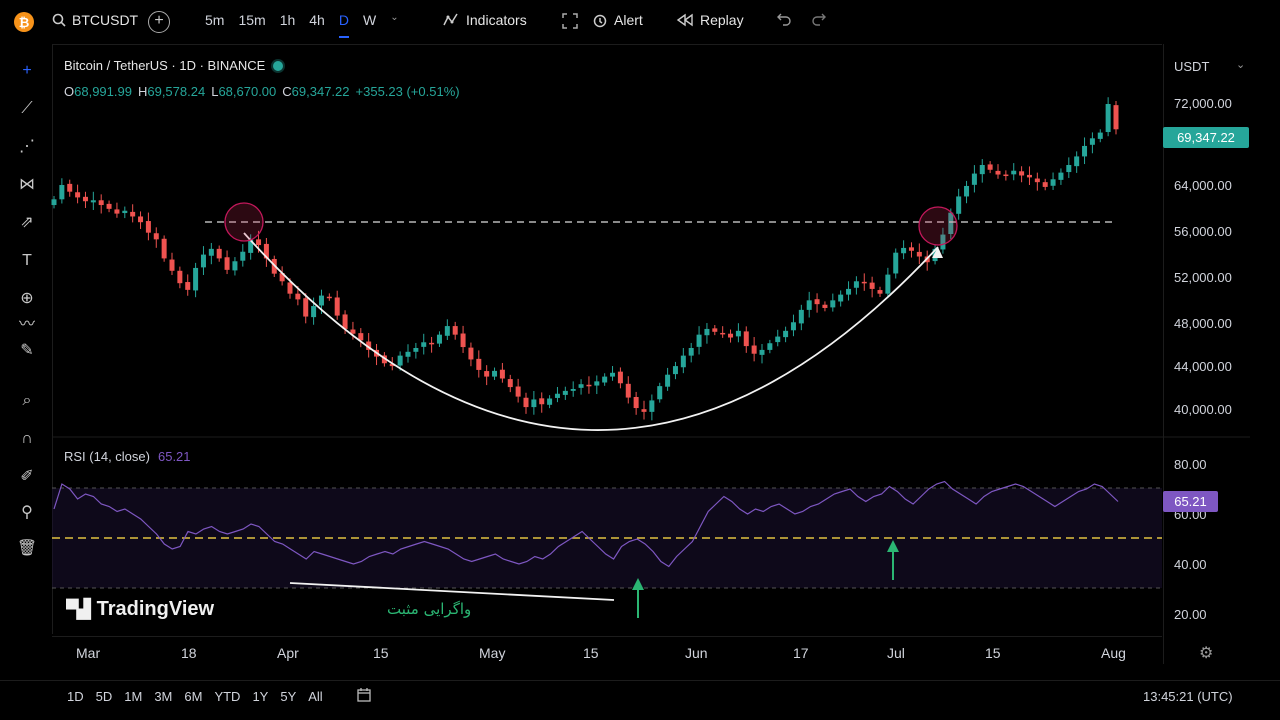  Describe the element at coordinates (159, 22) in the screenshot. I see `compare-symbol-plus-icon: +` at that location.